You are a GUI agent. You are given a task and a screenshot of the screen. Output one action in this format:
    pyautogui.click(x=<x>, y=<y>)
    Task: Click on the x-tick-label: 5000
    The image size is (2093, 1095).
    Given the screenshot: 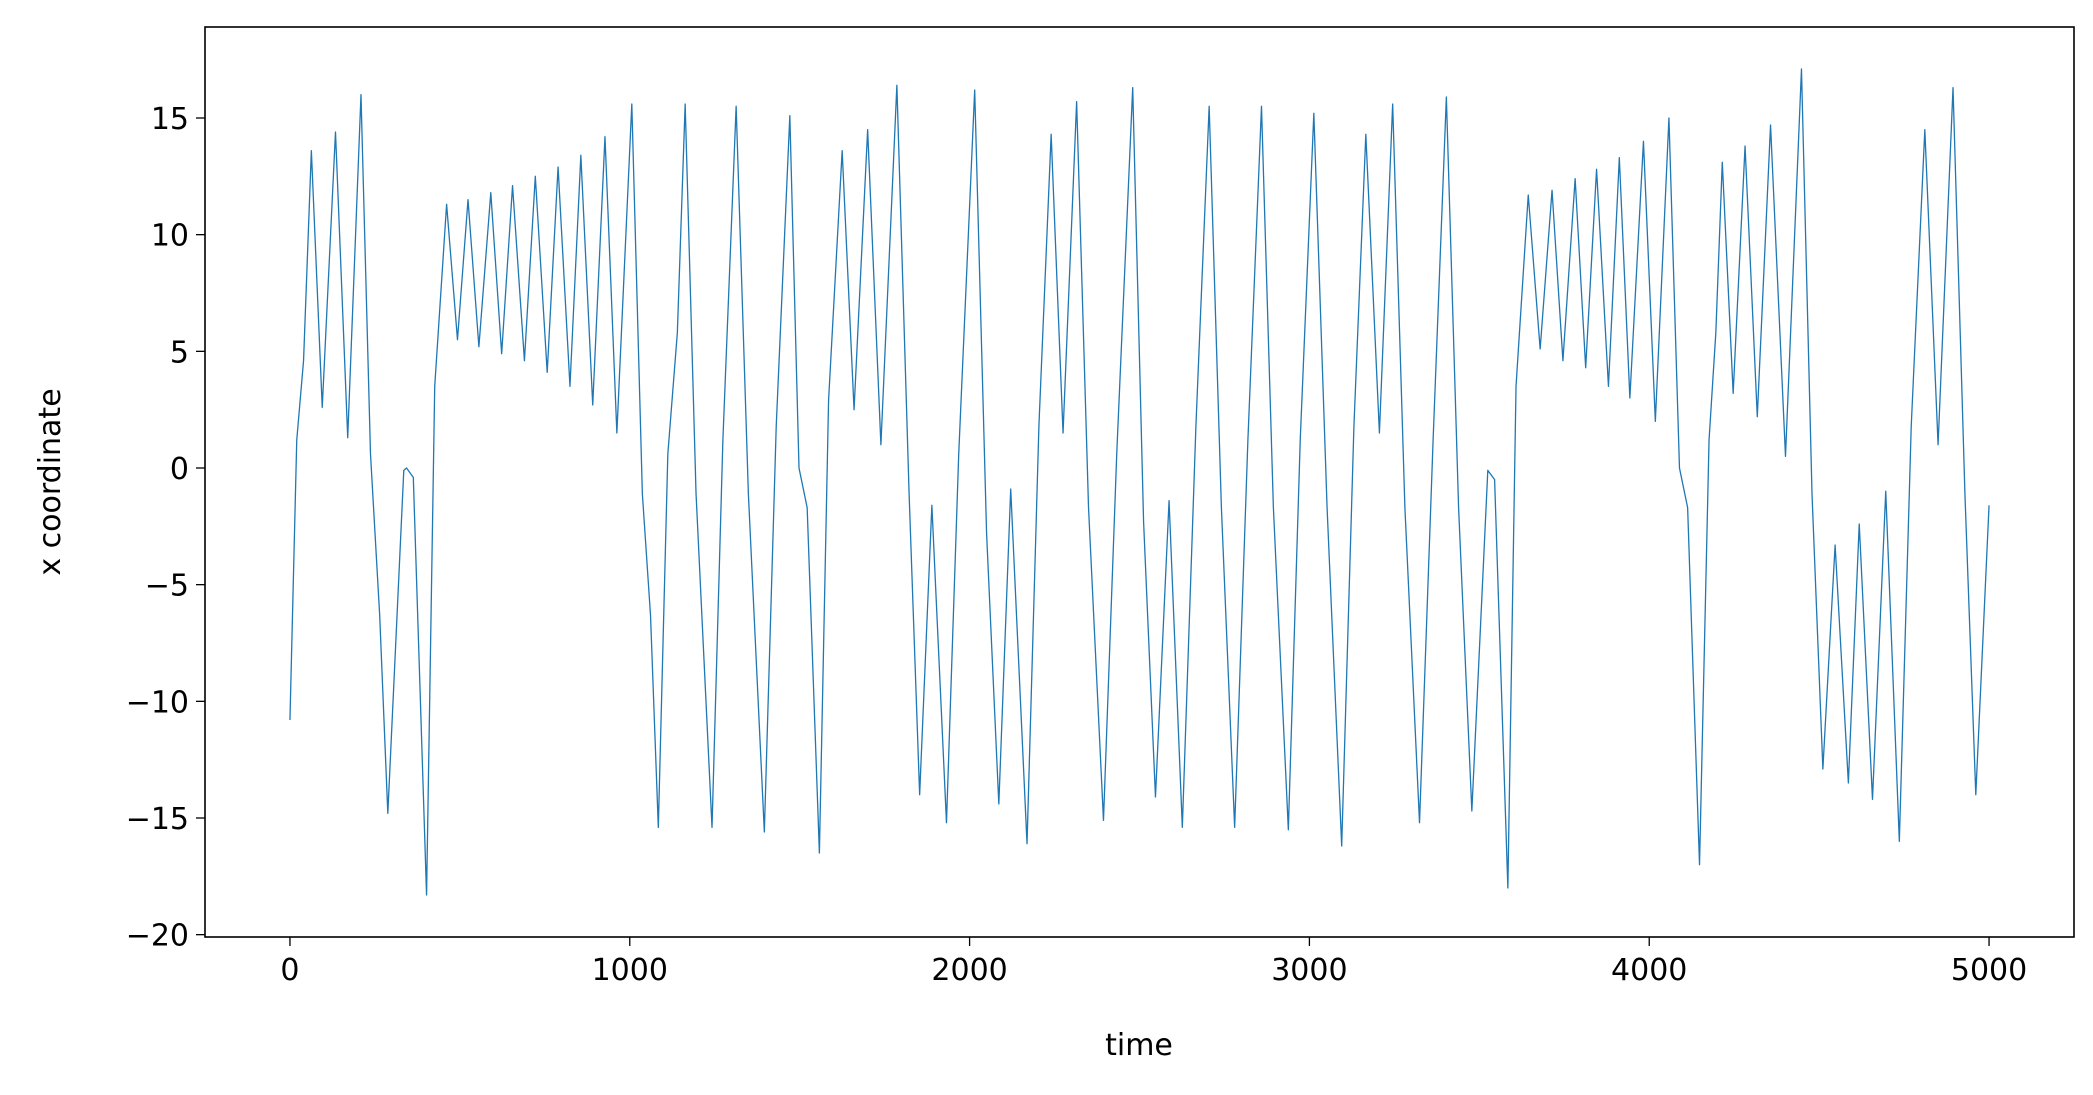 What is the action you would take?
    pyautogui.click(x=1989, y=970)
    